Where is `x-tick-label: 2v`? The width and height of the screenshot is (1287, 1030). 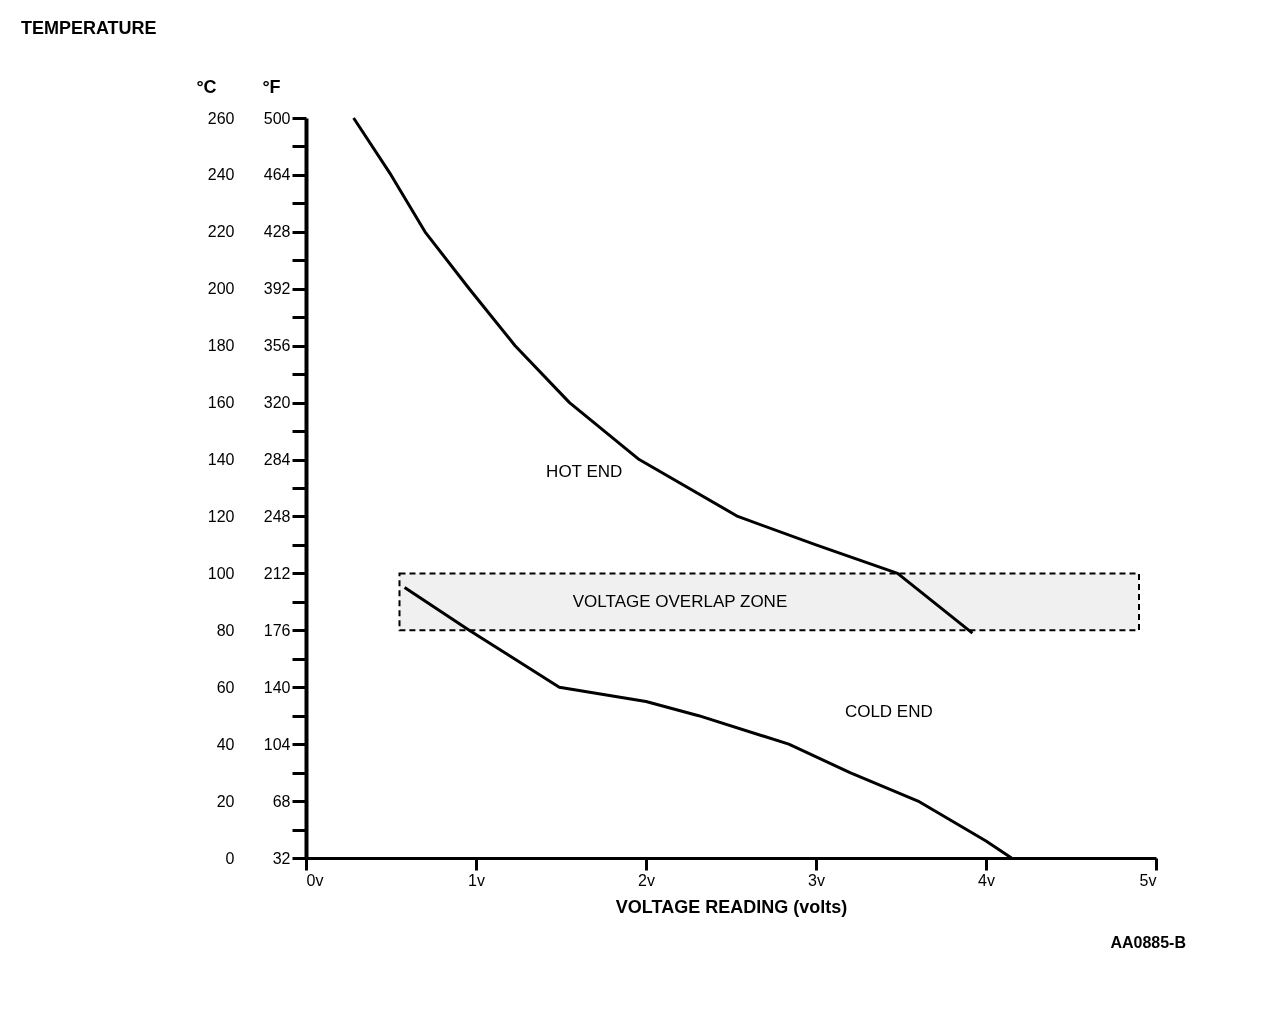 x-tick-label: 2v is located at coordinates (646, 880).